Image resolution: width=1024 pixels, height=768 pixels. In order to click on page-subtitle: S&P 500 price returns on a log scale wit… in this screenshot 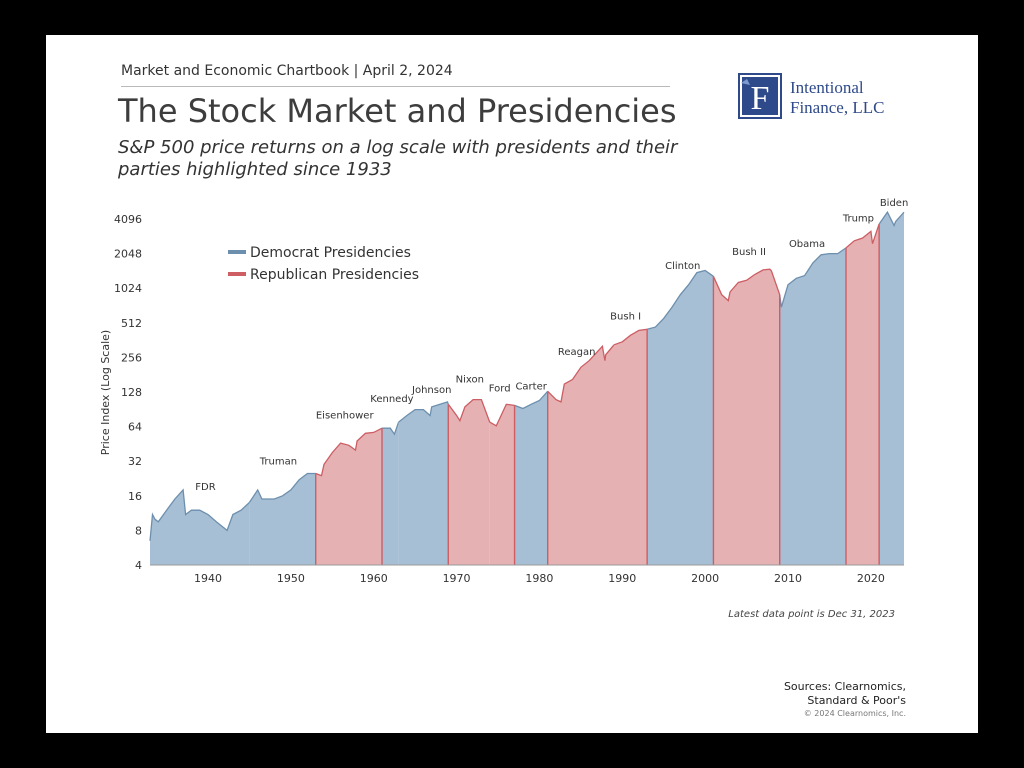, I will do `click(398, 158)`.